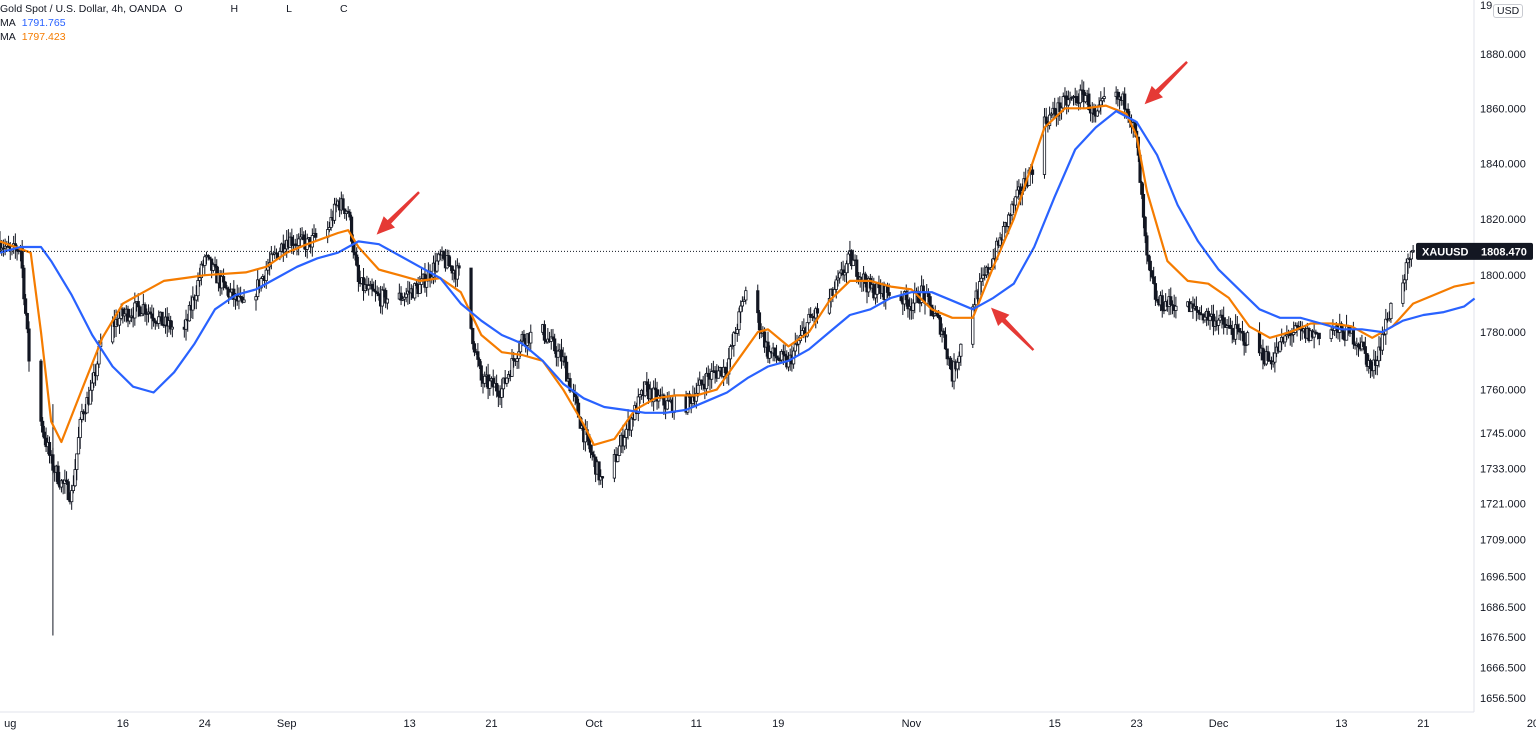  I want to click on legend-ma-orange-row: MA 1797.423, so click(174, 37).